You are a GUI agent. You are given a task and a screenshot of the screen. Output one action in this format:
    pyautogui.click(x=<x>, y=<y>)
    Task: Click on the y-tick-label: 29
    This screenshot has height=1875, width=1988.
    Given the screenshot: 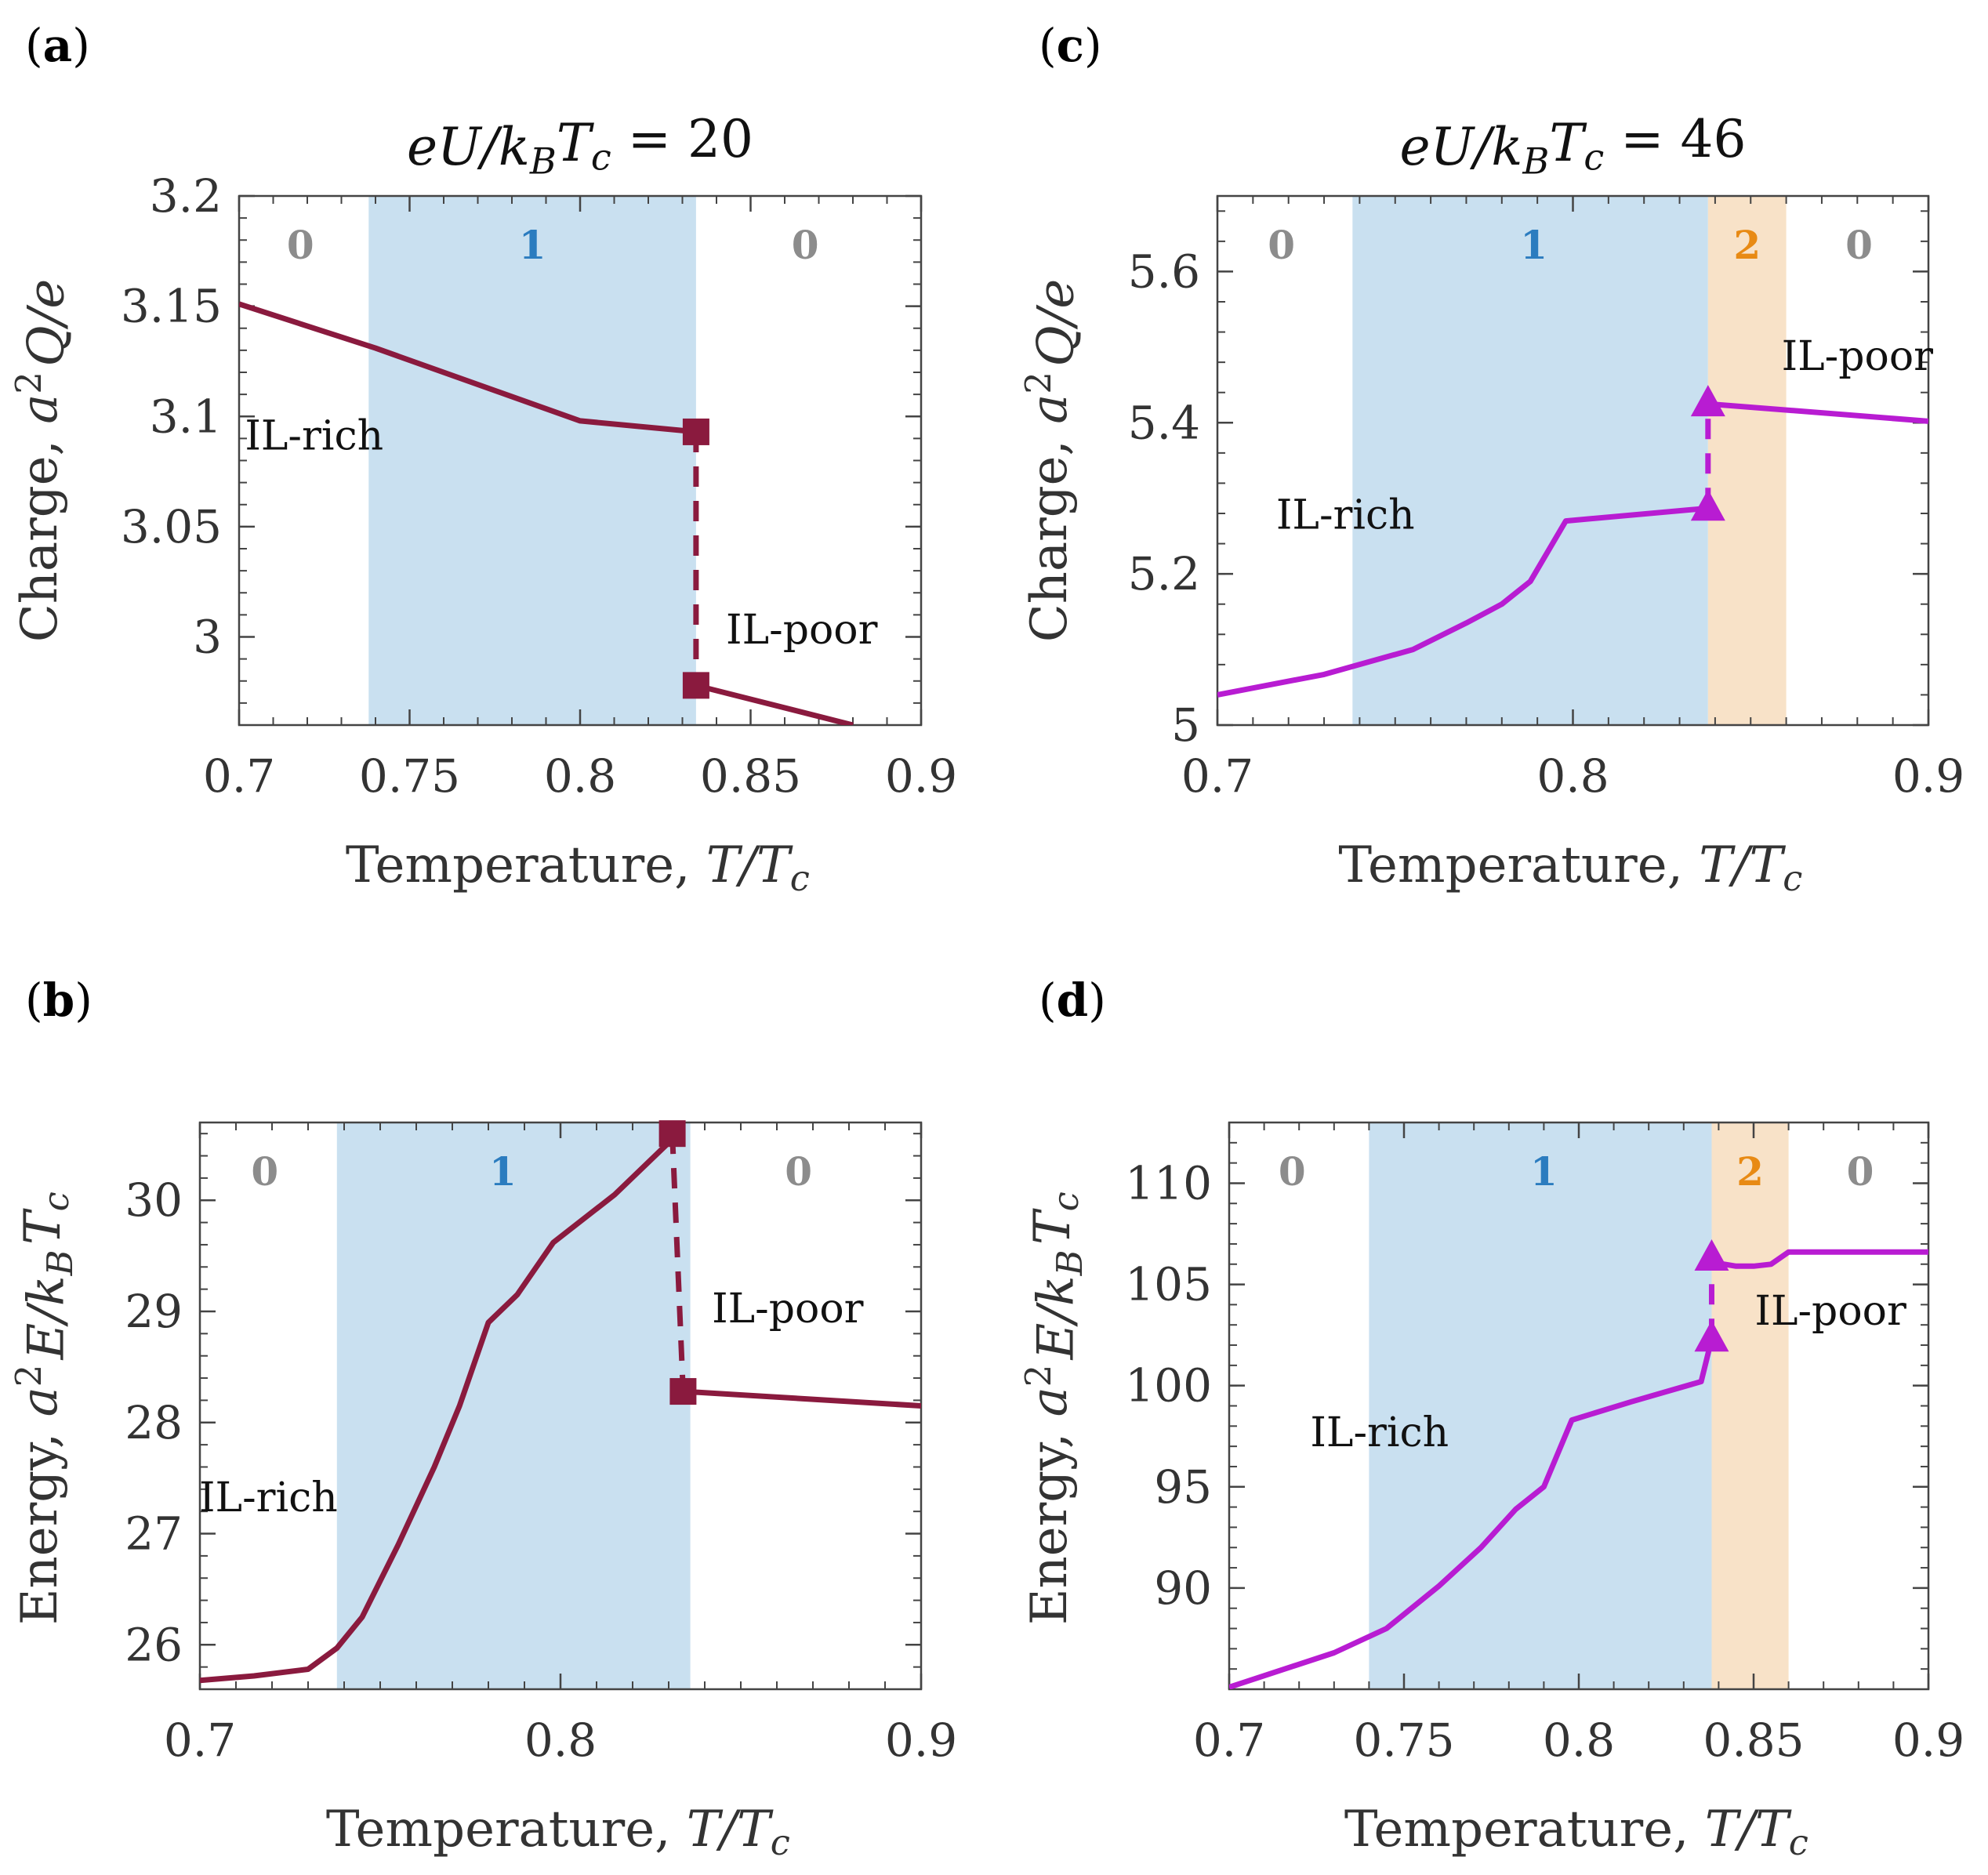 What is the action you would take?
    pyautogui.click(x=154, y=1311)
    